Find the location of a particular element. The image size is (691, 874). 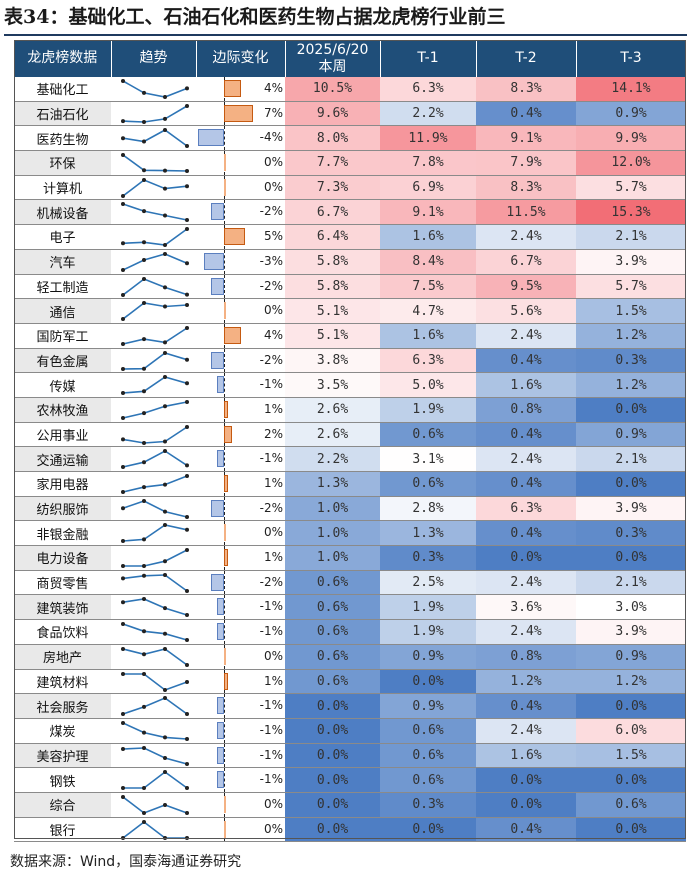

table-row: 建筑装饰 -1% 0.6% 1.9% 3.6% 3.0% is located at coordinates (350, 607).